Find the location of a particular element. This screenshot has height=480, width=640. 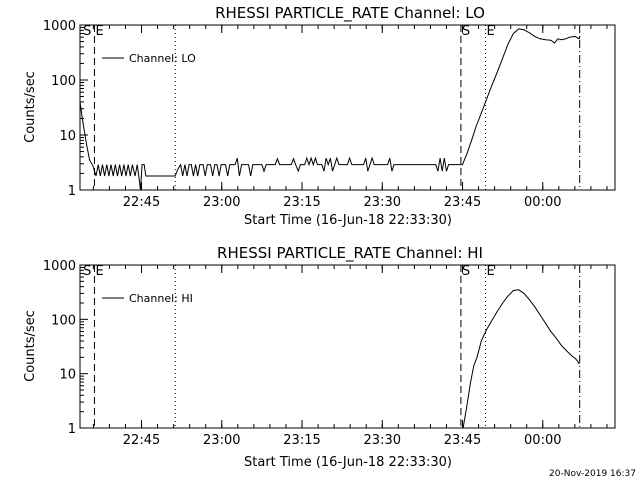

legend-lo: Channel: LO is located at coordinates (149, 58).